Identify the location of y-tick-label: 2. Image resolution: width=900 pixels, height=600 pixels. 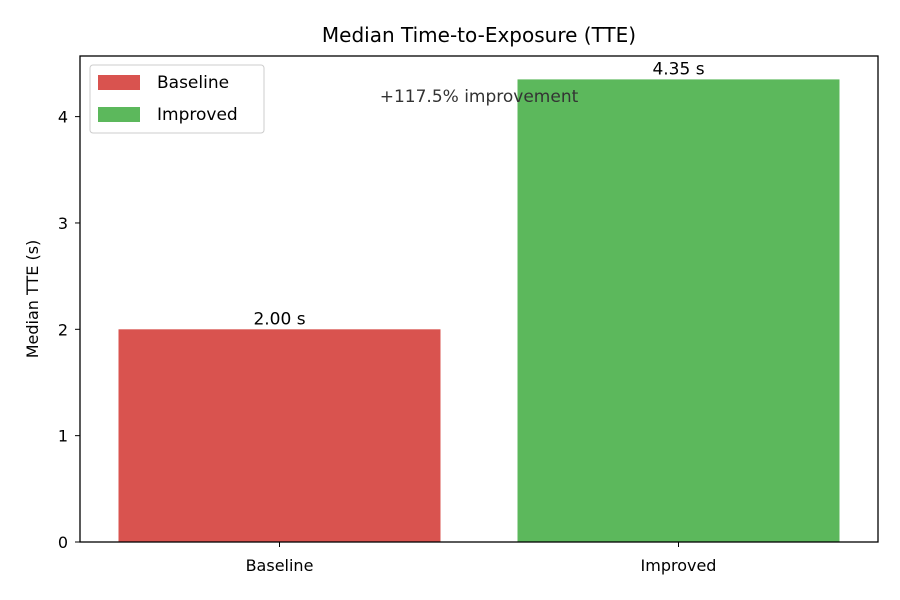
(63, 329).